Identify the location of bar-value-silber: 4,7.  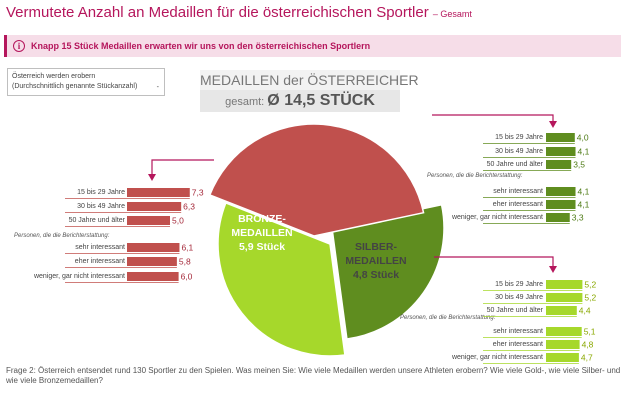
(587, 358).